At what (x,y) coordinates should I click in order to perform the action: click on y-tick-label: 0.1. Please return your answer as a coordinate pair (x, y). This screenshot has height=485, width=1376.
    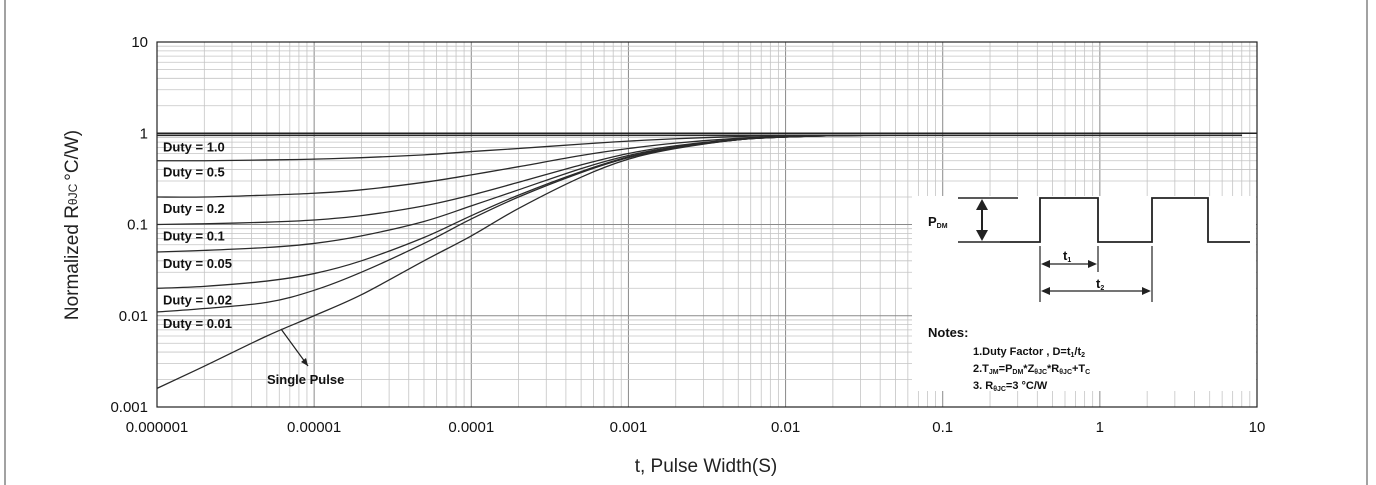
    Looking at the image, I should click on (137, 225).